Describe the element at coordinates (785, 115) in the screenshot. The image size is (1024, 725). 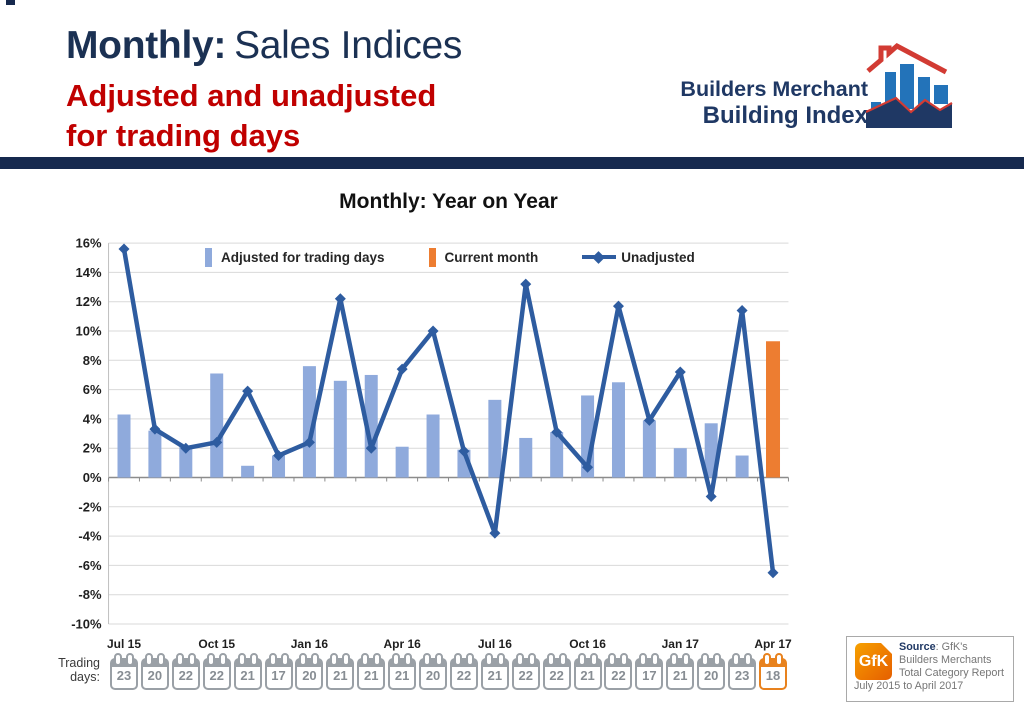
I see `brand-line2: Building Index` at that location.